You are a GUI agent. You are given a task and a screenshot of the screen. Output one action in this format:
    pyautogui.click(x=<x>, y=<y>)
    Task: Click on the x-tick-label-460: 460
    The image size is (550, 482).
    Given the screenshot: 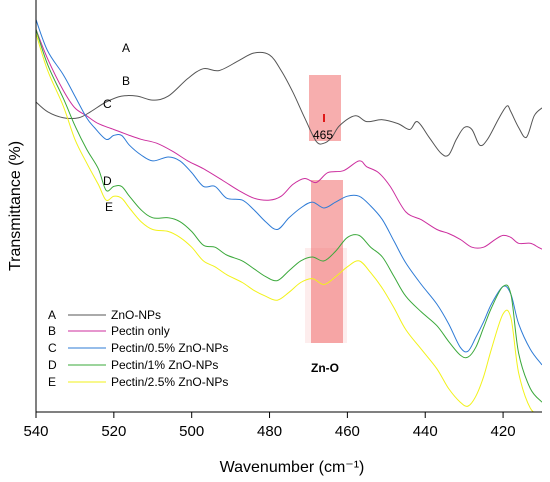 What is the action you would take?
    pyautogui.click(x=347, y=431)
    